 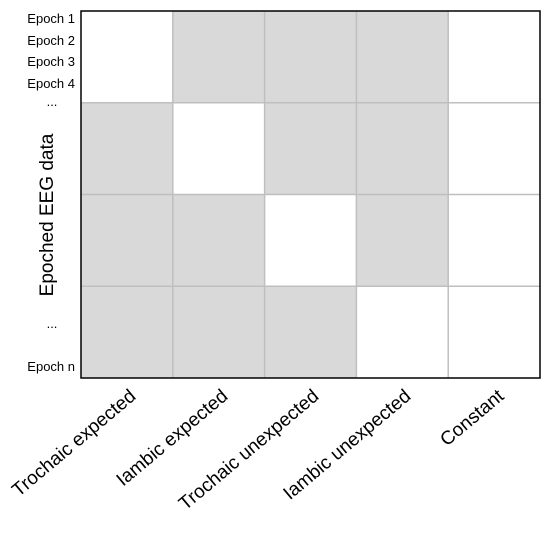 What do you see at coordinates (218, 148) in the screenshot?
I see `grid-cell-r2-c2` at bounding box center [218, 148].